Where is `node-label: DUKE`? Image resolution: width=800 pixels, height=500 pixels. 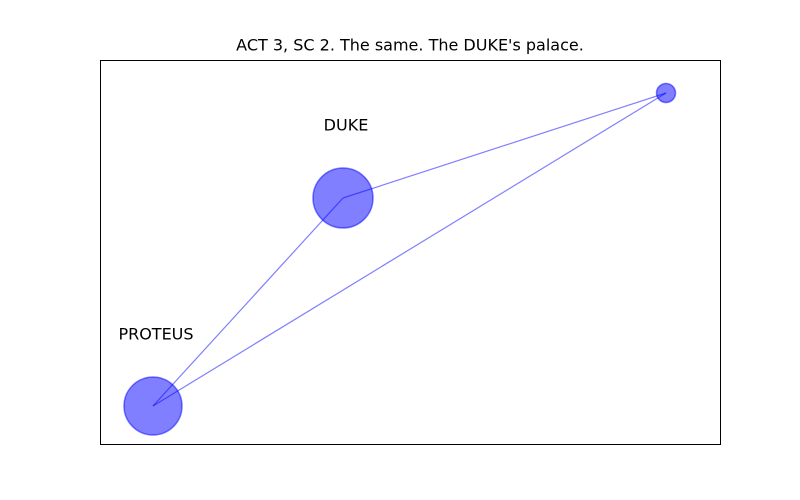
node-label: DUKE is located at coordinates (346, 125).